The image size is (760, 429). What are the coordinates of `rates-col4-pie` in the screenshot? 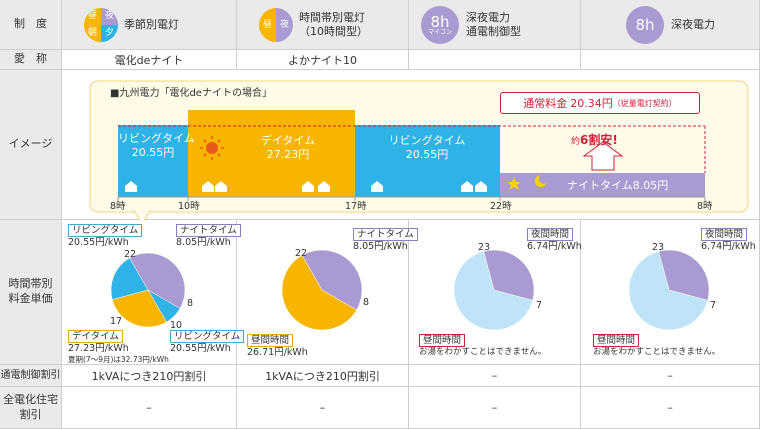 It's located at (669, 290).